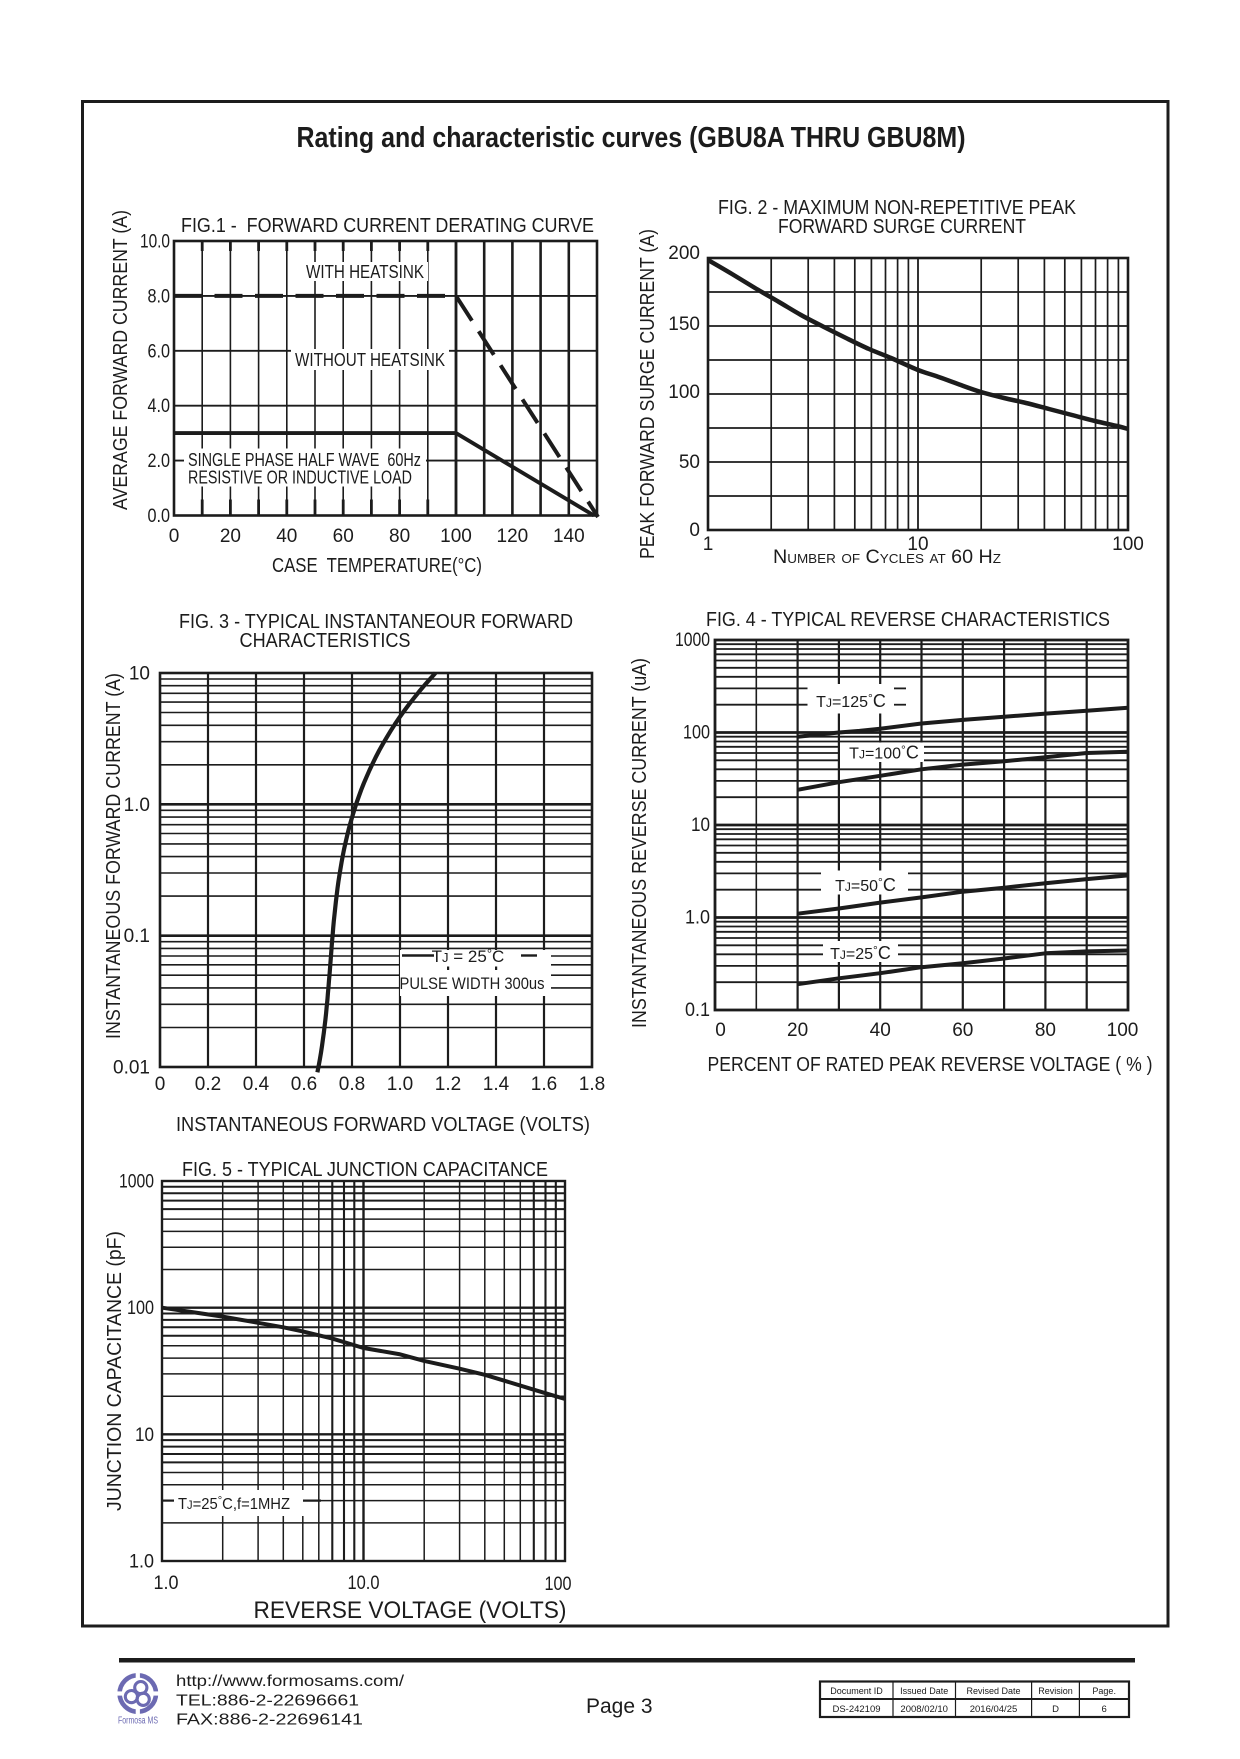 The image size is (1240, 1759). Describe the element at coordinates (114, 856) in the screenshot. I see `svg-text:INSTANTANEOUS FORWARD CURRENT: INSTANTANEOUS FORWARD CURRENT (A)` at that location.